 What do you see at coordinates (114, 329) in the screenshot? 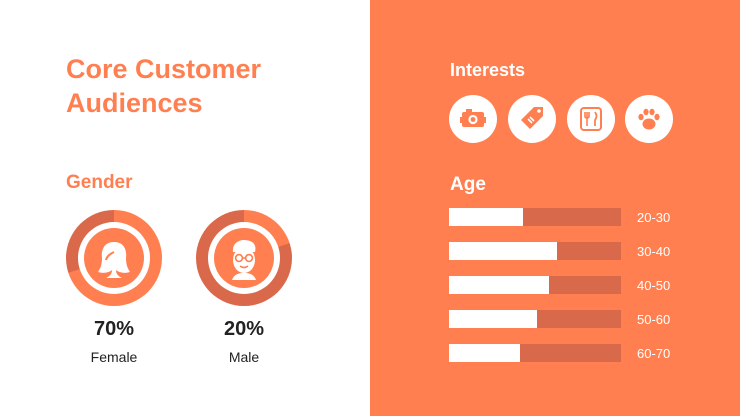
I see `female-percent: 70%` at bounding box center [114, 329].